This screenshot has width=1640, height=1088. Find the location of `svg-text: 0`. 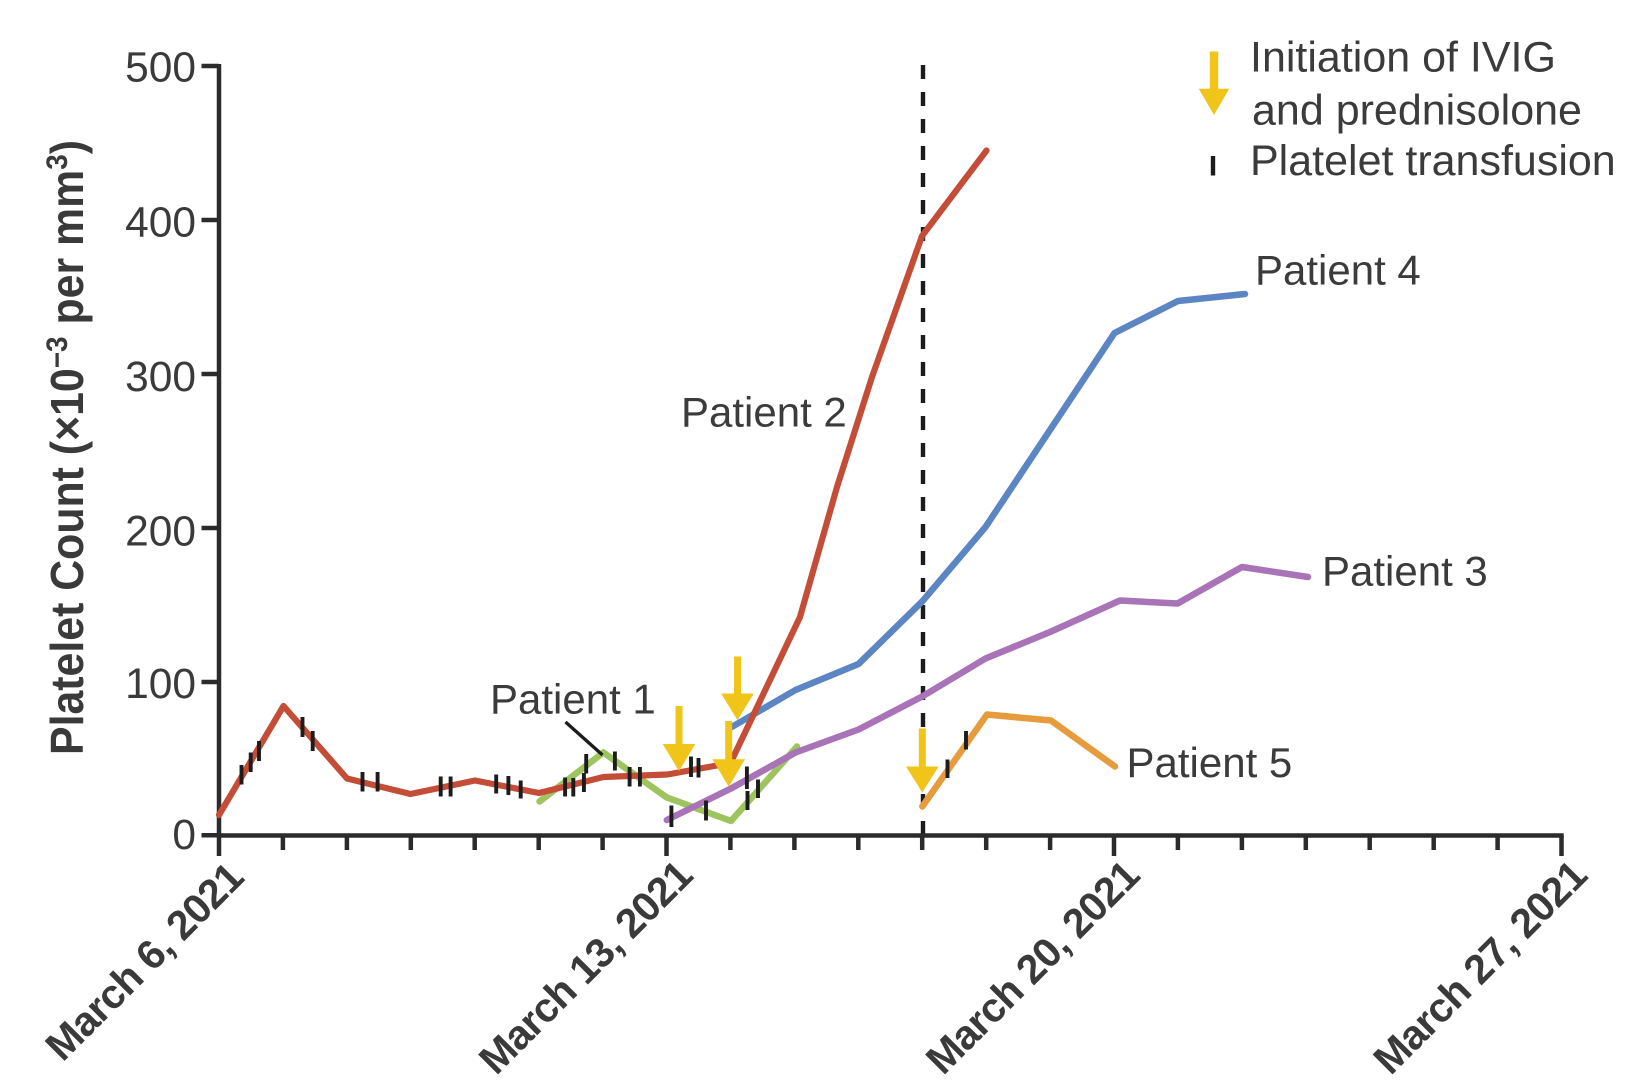

svg-text: 0 is located at coordinates (184, 835).